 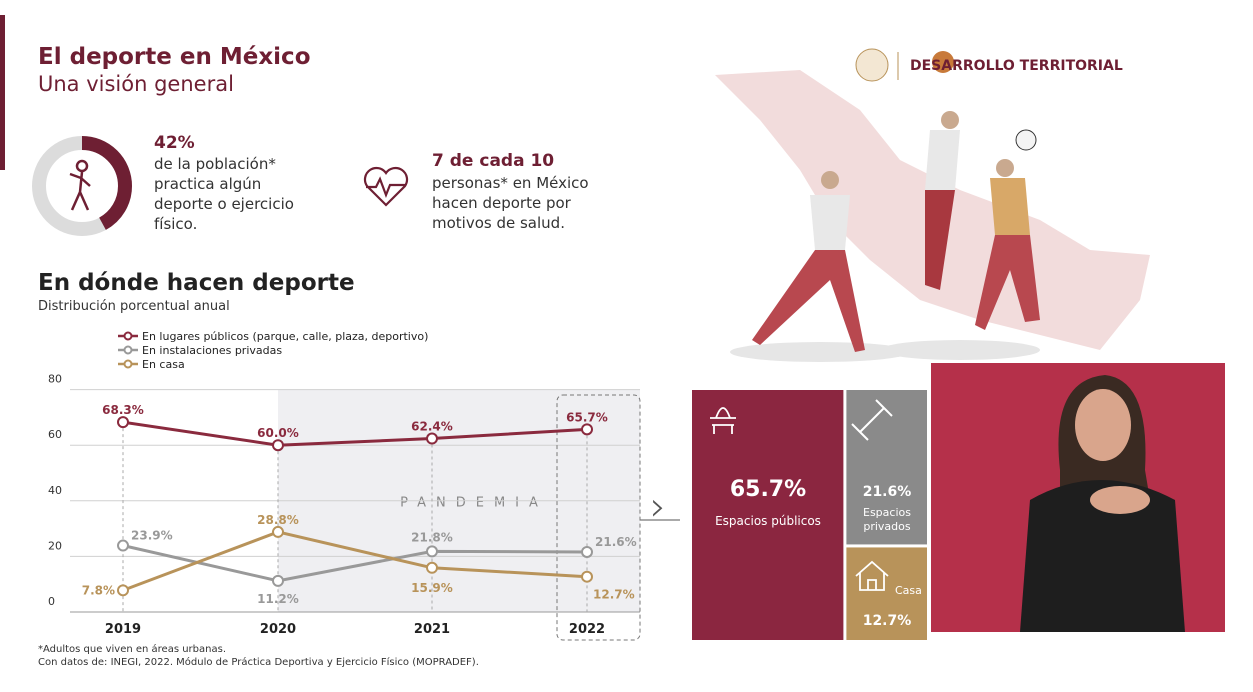 What do you see at coordinates (432, 588) in the screenshot?
I see `data-label: 15.9%` at bounding box center [432, 588].